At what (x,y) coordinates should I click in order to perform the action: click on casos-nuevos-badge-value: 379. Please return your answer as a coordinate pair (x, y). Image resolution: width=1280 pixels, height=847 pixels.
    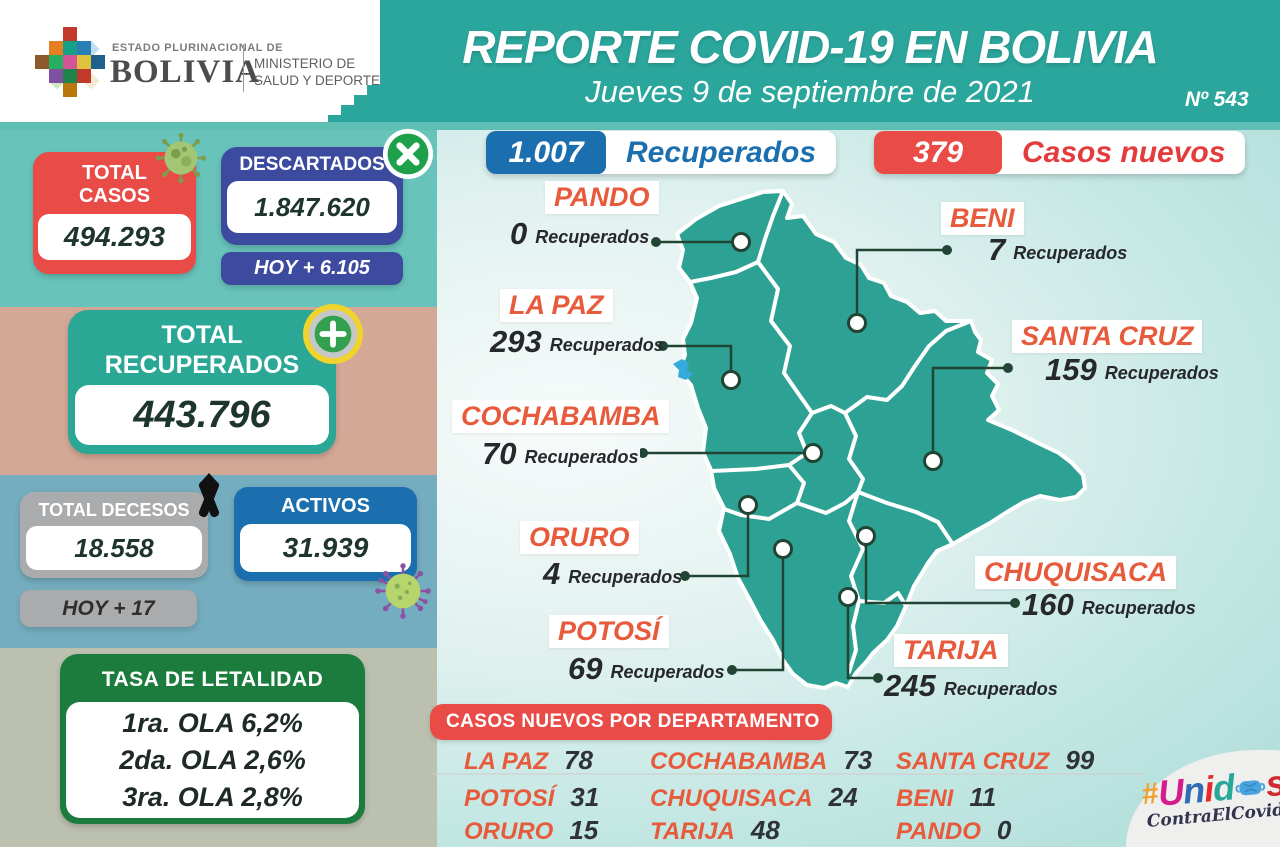
    Looking at the image, I should click on (938, 152).